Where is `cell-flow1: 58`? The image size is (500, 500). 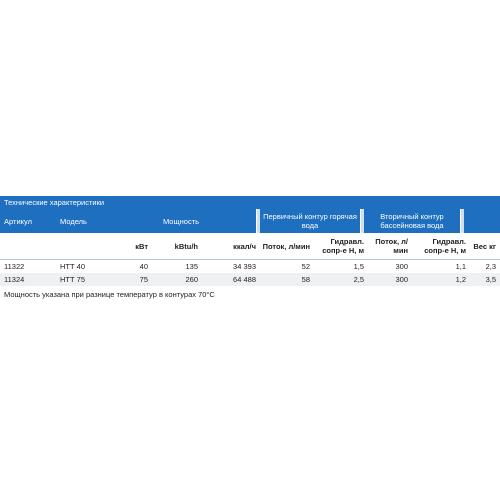
cell-flow1: 58 is located at coordinates (305, 279).